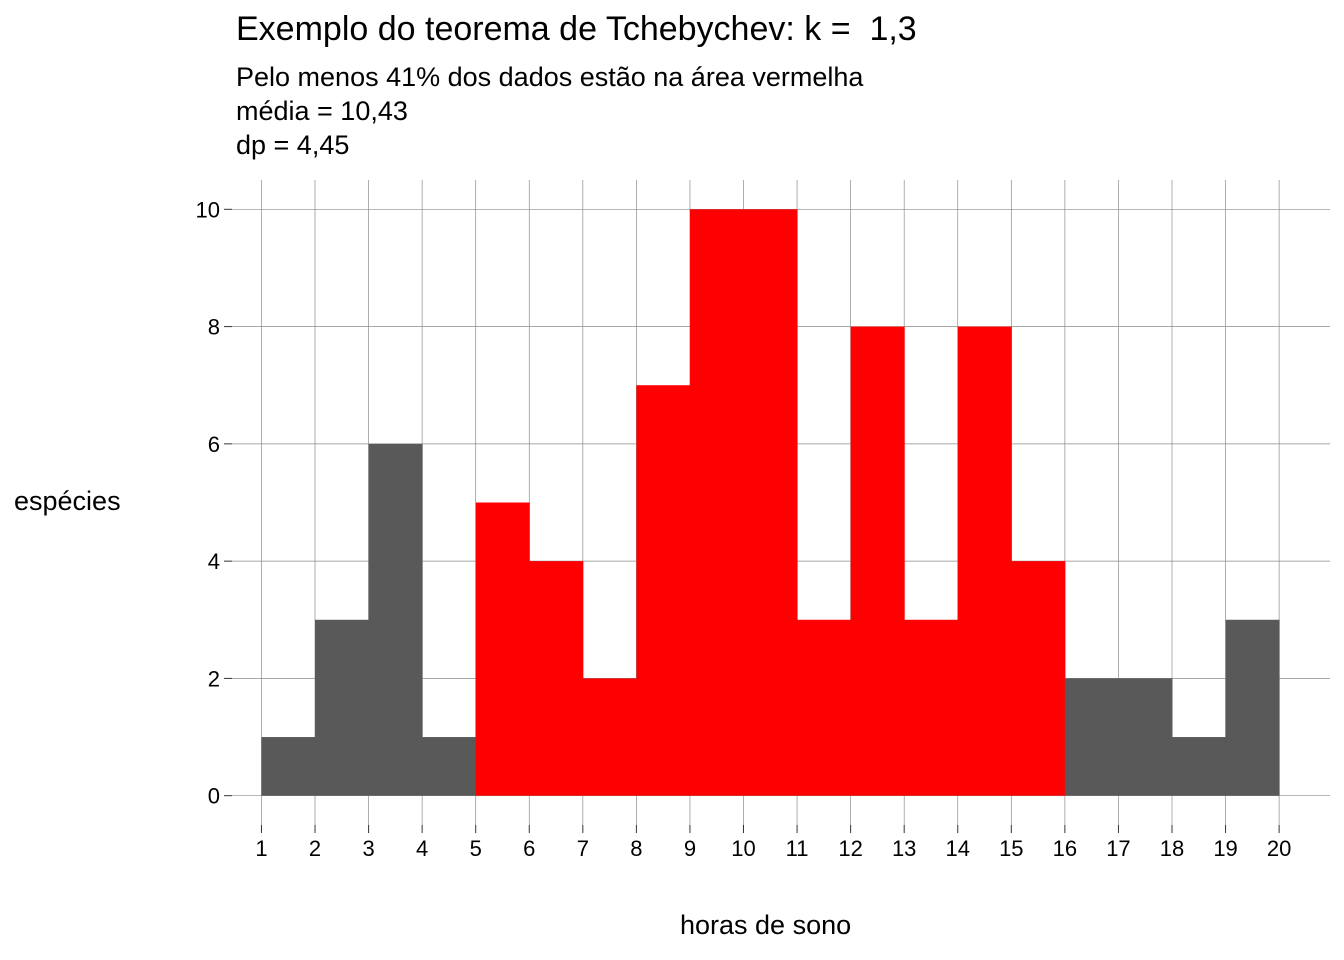 The width and height of the screenshot is (1344, 960). What do you see at coordinates (214, 796) in the screenshot?
I see `y-tick-label: 0` at bounding box center [214, 796].